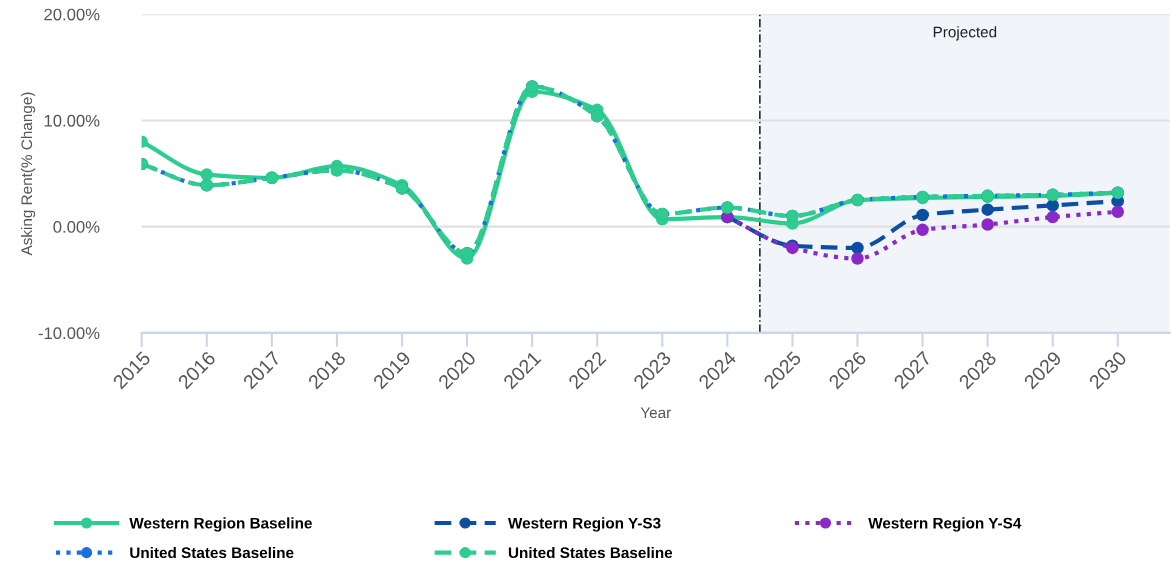 The width and height of the screenshot is (1171, 569). What do you see at coordinates (28, 174) in the screenshot?
I see `y-axis-title: Asking Rent(% Change)` at bounding box center [28, 174].